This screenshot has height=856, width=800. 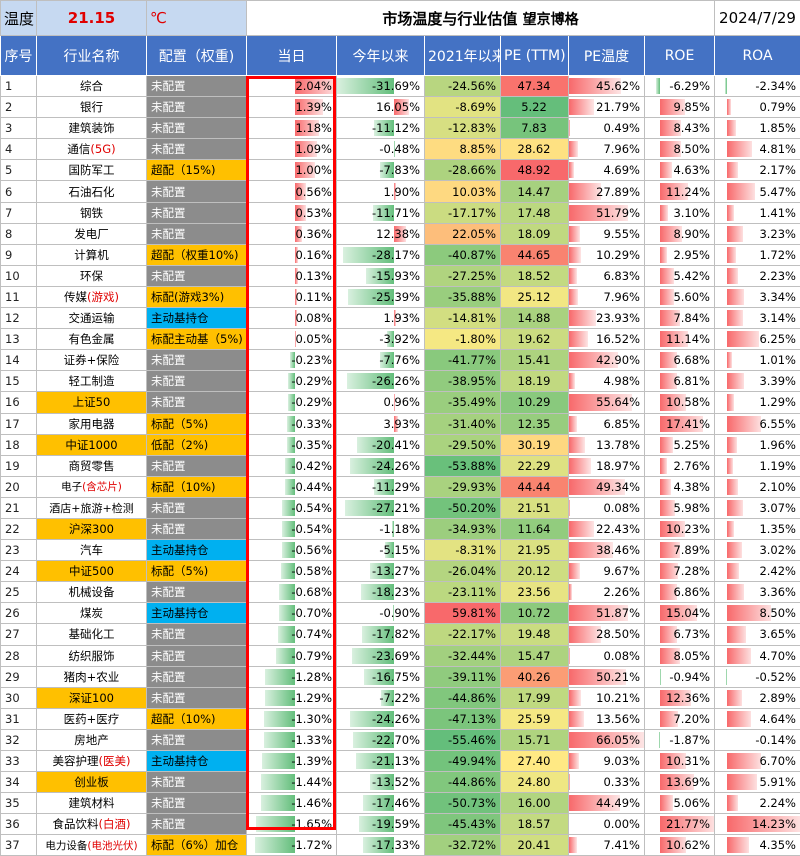 I want to click on roa-value: 3.02%, so click(x=757, y=550).